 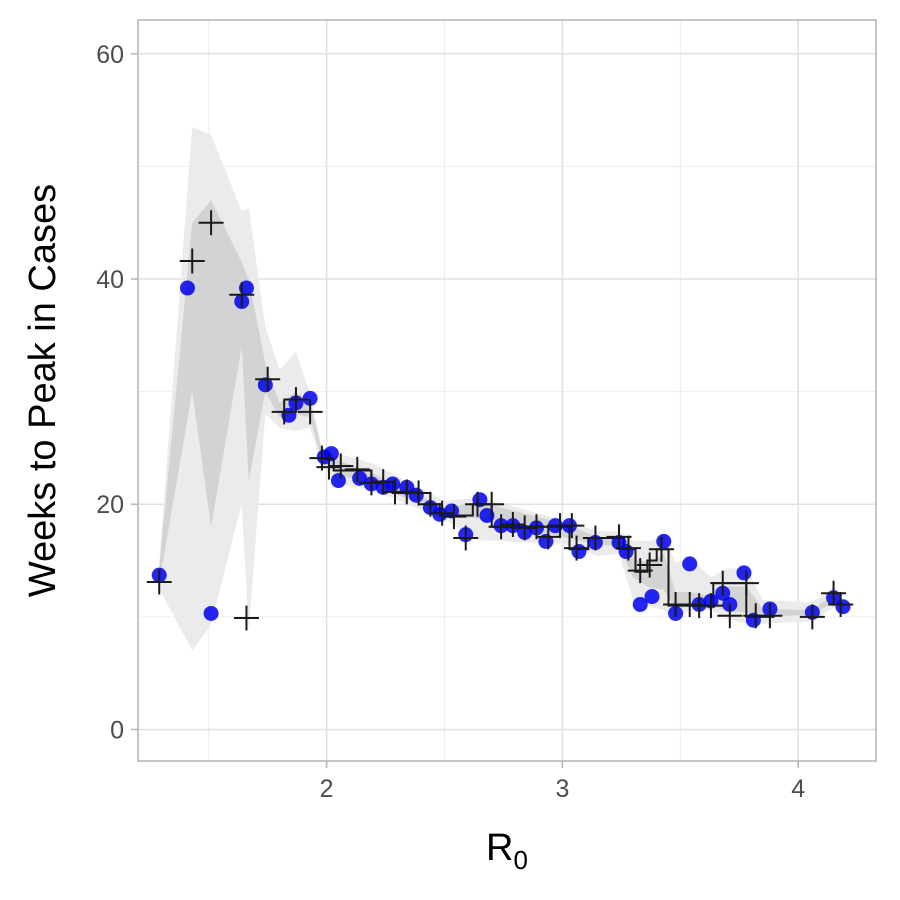 What do you see at coordinates (43, 390) in the screenshot?
I see `y-axis-title: Weeks to Peak in Cases` at bounding box center [43, 390].